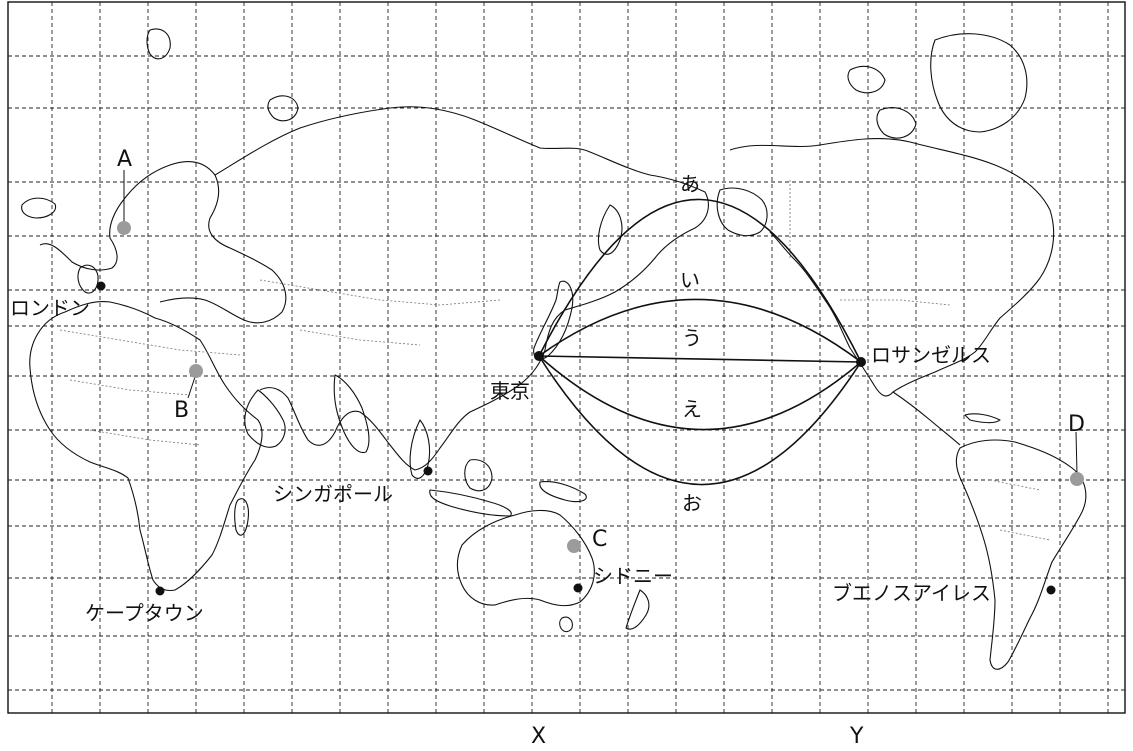 This screenshot has height=751, width=1133. What do you see at coordinates (566, 624) in the screenshot?
I see `coastline-tasmania` at bounding box center [566, 624].